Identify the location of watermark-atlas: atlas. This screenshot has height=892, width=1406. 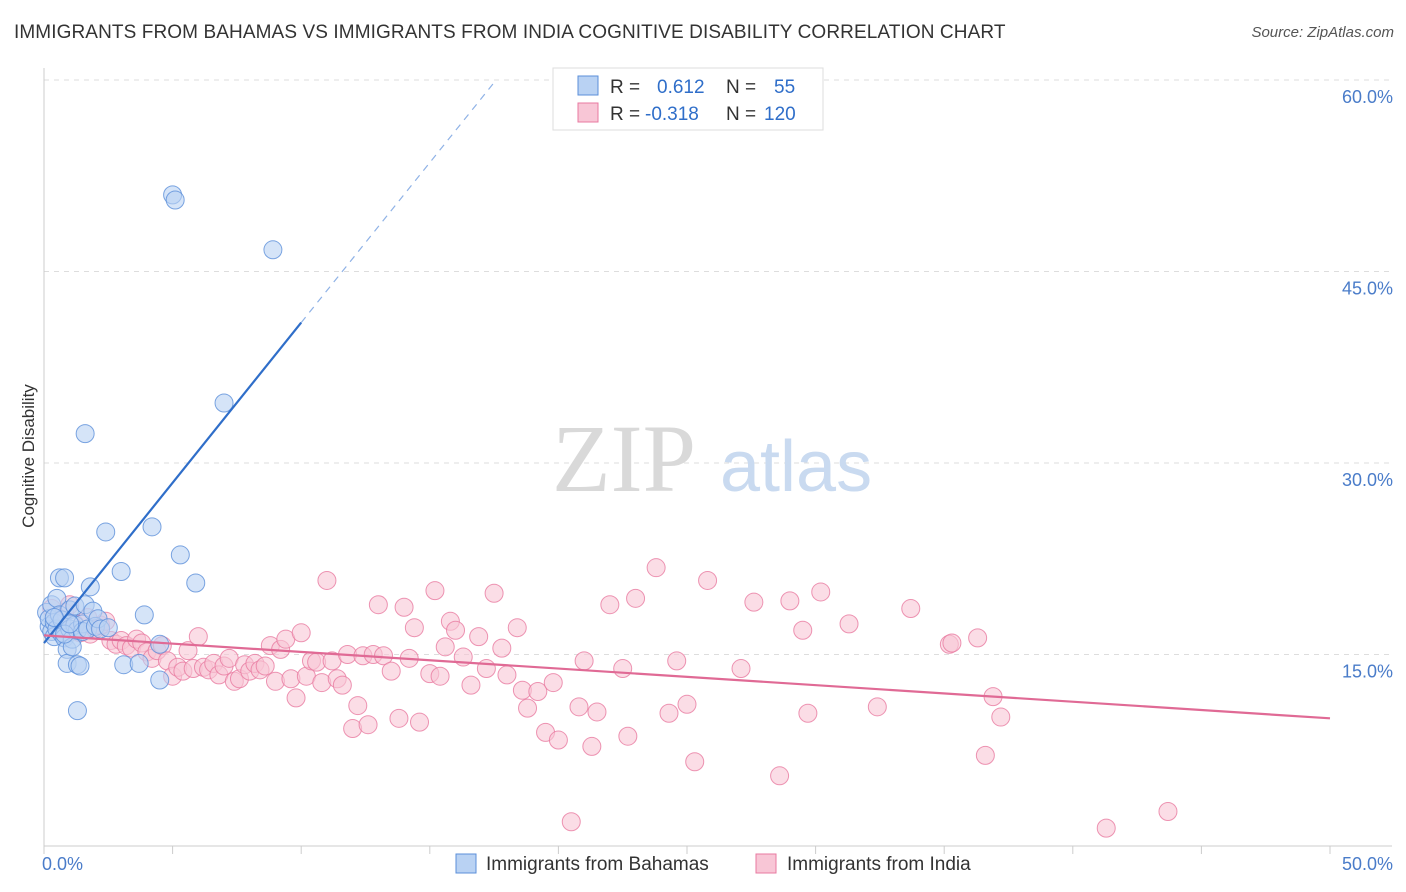
(796, 467).